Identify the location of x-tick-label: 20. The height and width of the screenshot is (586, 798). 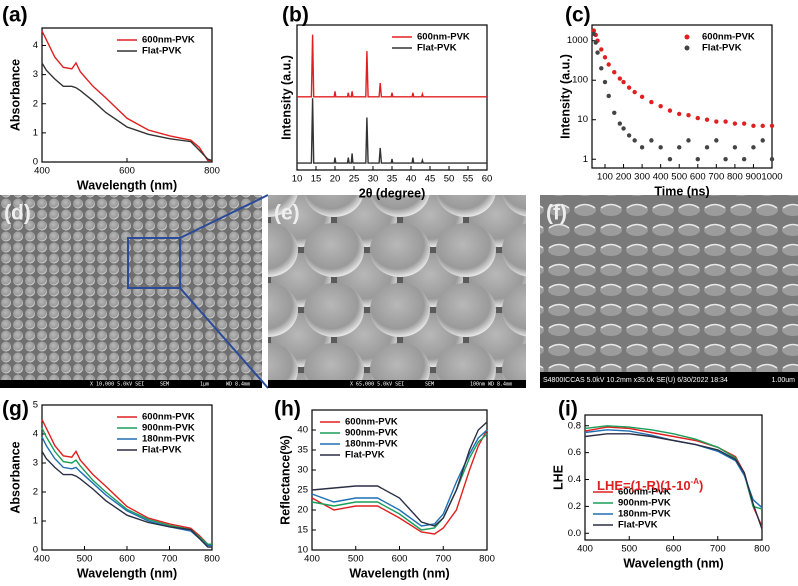
(335, 179).